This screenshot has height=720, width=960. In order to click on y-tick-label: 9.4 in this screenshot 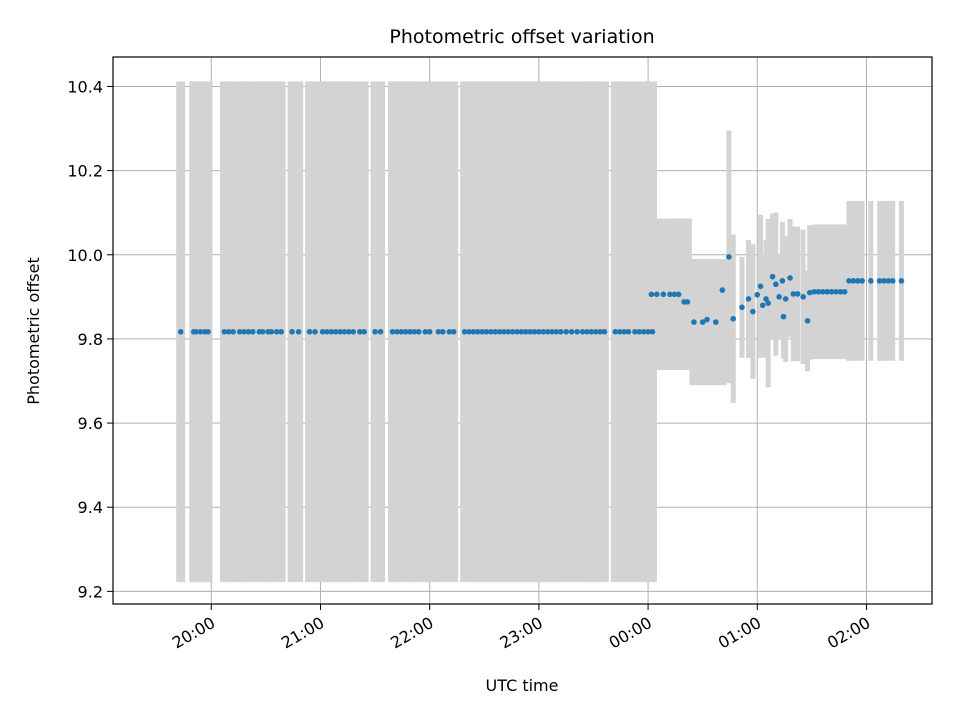, I will do `click(90, 507)`.